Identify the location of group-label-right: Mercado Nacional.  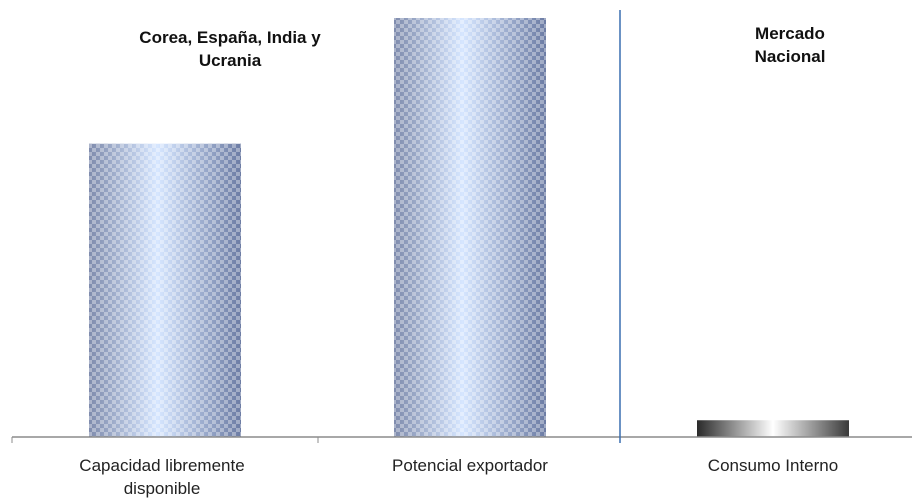
(790, 45).